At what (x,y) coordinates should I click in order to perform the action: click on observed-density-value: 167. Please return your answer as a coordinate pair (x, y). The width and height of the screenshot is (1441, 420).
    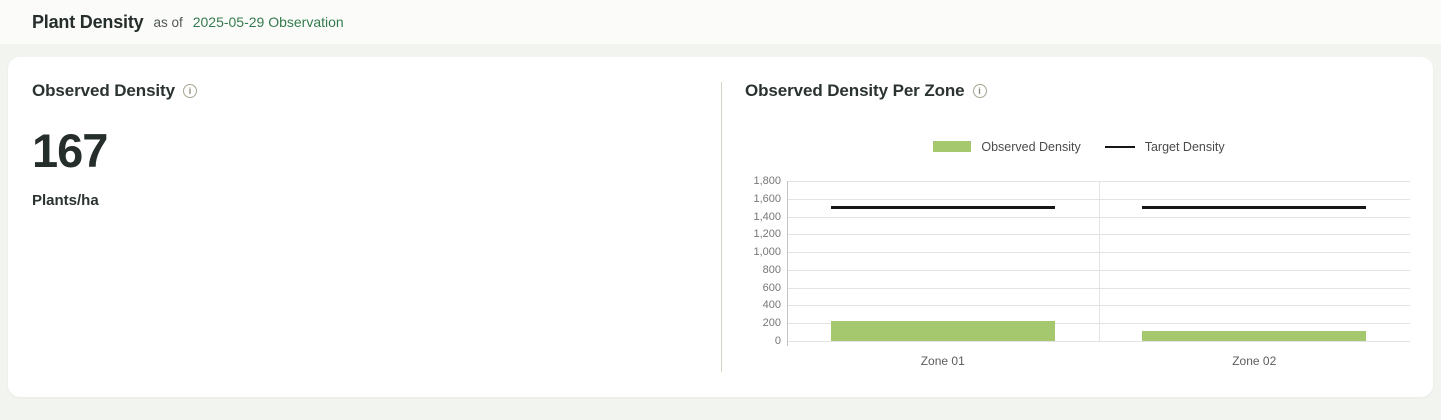
    Looking at the image, I should click on (70, 150).